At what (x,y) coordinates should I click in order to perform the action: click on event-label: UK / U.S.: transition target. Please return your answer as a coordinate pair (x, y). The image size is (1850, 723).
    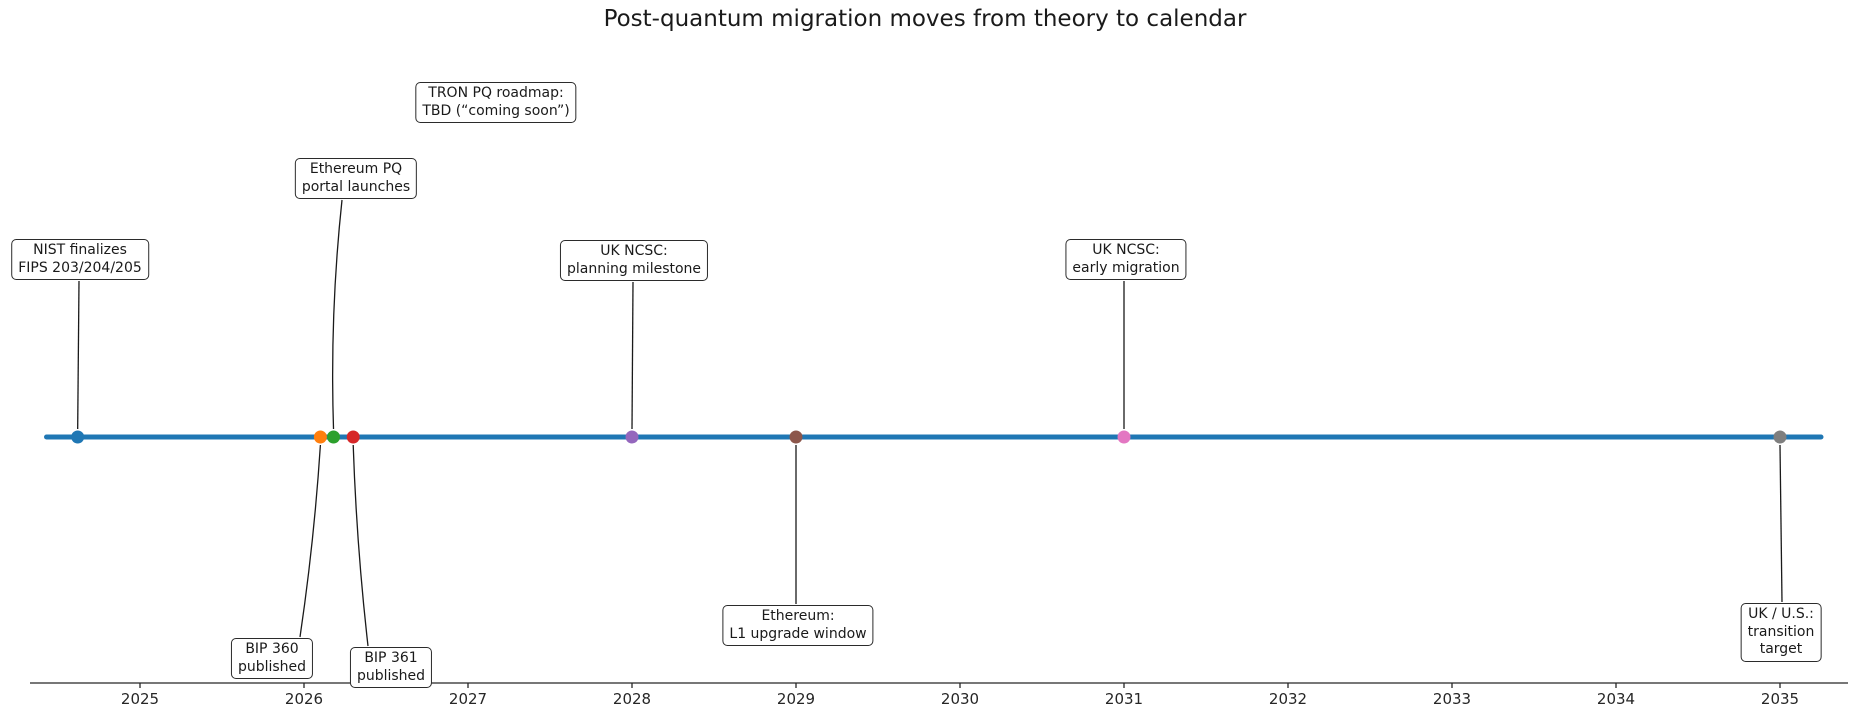
    Looking at the image, I should click on (1781, 632).